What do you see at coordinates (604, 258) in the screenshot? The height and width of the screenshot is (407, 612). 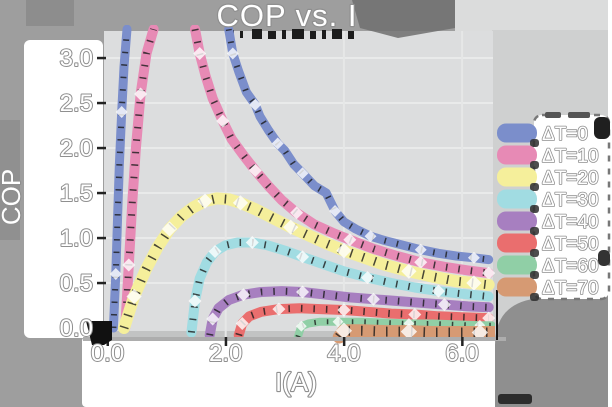 I see `legend-right-artifact` at bounding box center [604, 258].